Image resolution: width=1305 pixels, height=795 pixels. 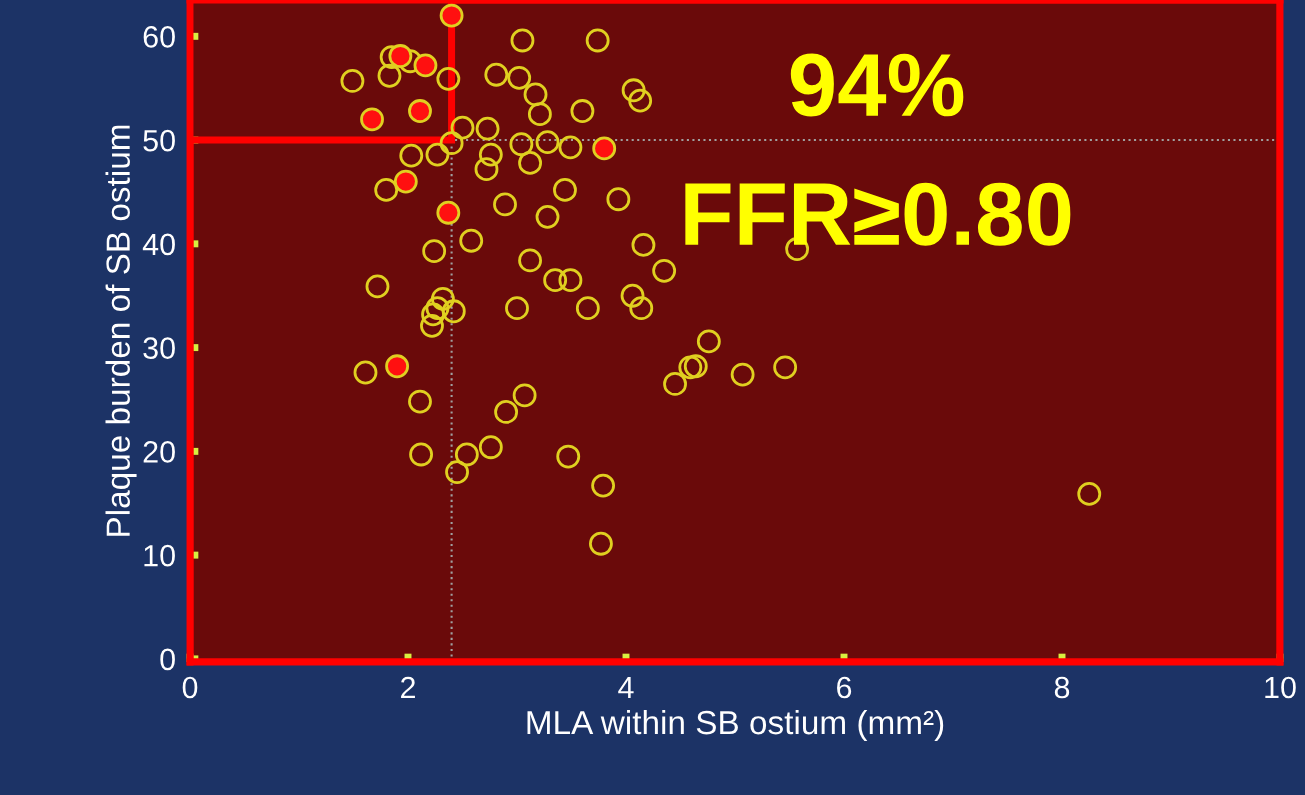 What do you see at coordinates (167, 659) in the screenshot?
I see `y-tick-label: 0` at bounding box center [167, 659].